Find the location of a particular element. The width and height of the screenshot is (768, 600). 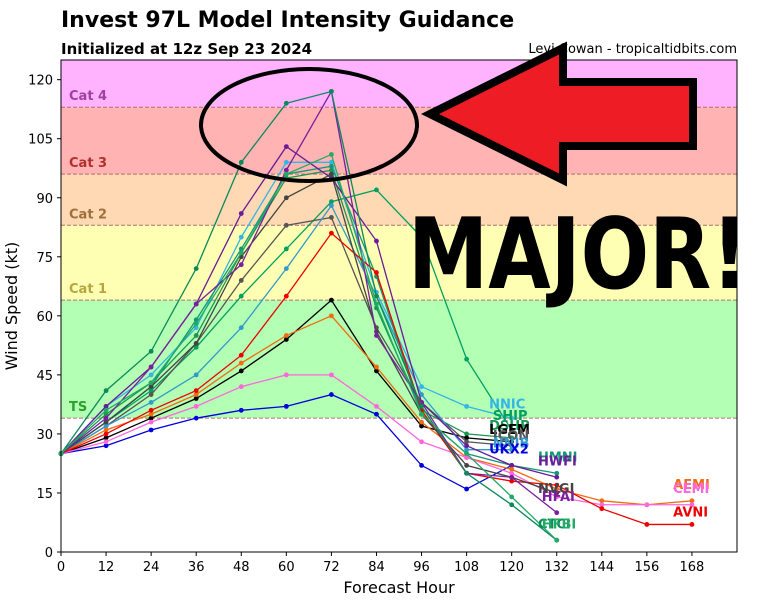

model-label-ship: SHIP is located at coordinates (510, 416).